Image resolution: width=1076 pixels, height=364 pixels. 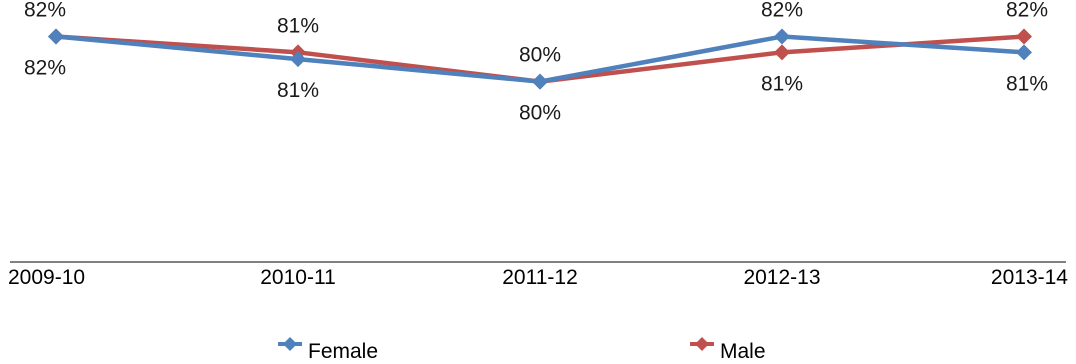 What do you see at coordinates (540, 113) in the screenshot?
I see `female-data-label: 80%` at bounding box center [540, 113].